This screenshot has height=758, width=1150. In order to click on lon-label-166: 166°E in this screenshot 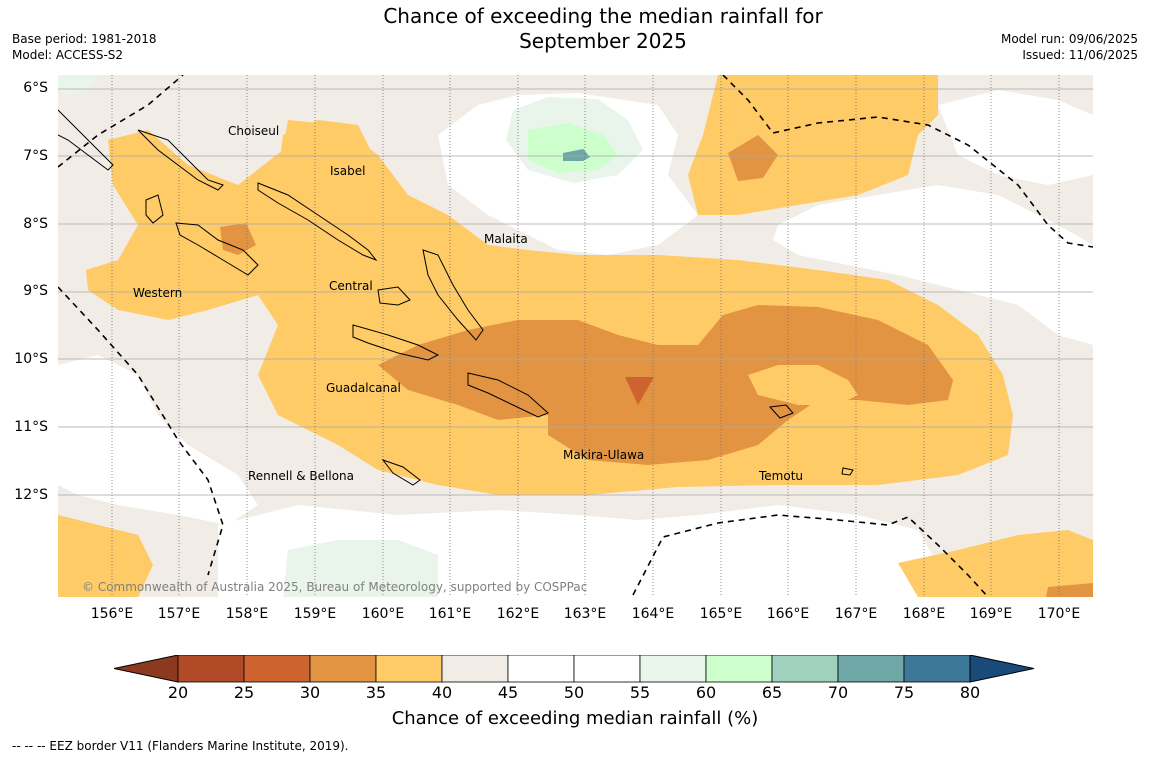, I will do `click(788, 614)`.